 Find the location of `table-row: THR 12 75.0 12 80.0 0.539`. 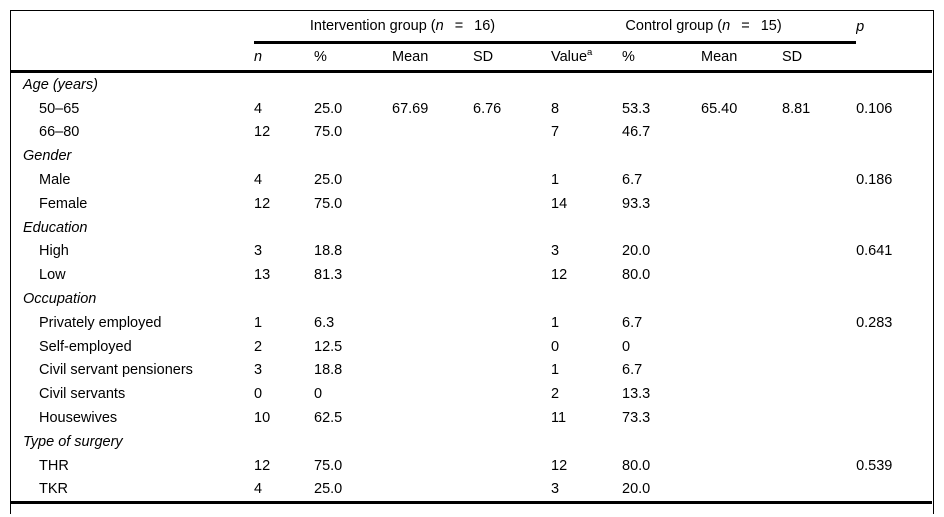

table-row: THR 12 75.0 12 80.0 0.539 is located at coordinates (471, 466).